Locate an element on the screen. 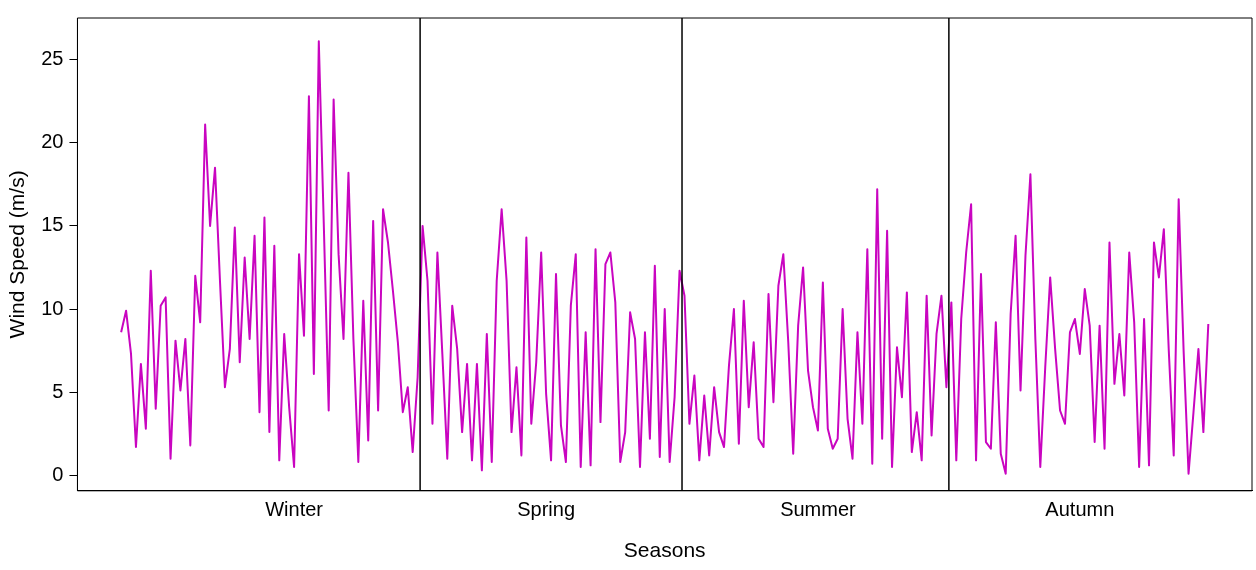 The image size is (1256, 570). y-tick-label: 10 is located at coordinates (52, 307).